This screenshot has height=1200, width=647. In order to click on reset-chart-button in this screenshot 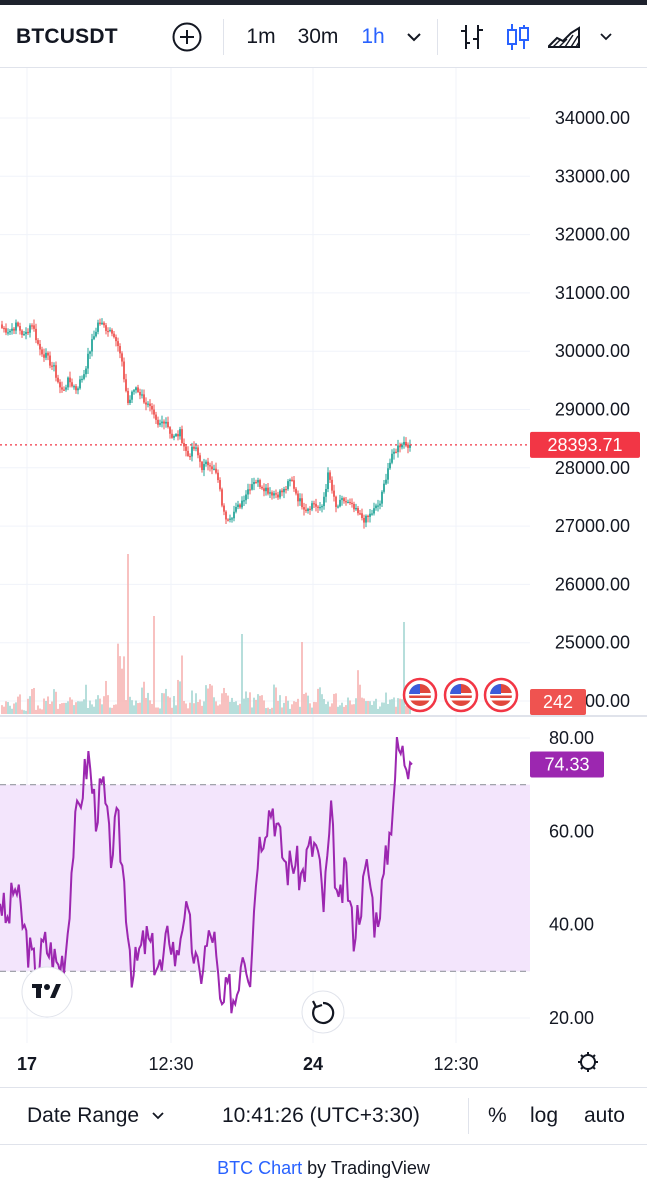, I will do `click(323, 1012)`.